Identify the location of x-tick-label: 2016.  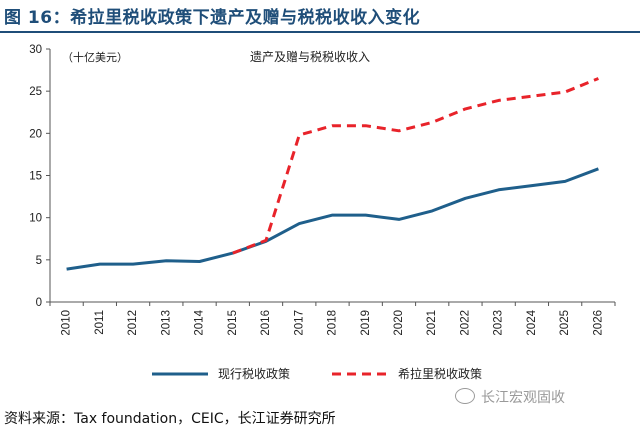
(266, 323).